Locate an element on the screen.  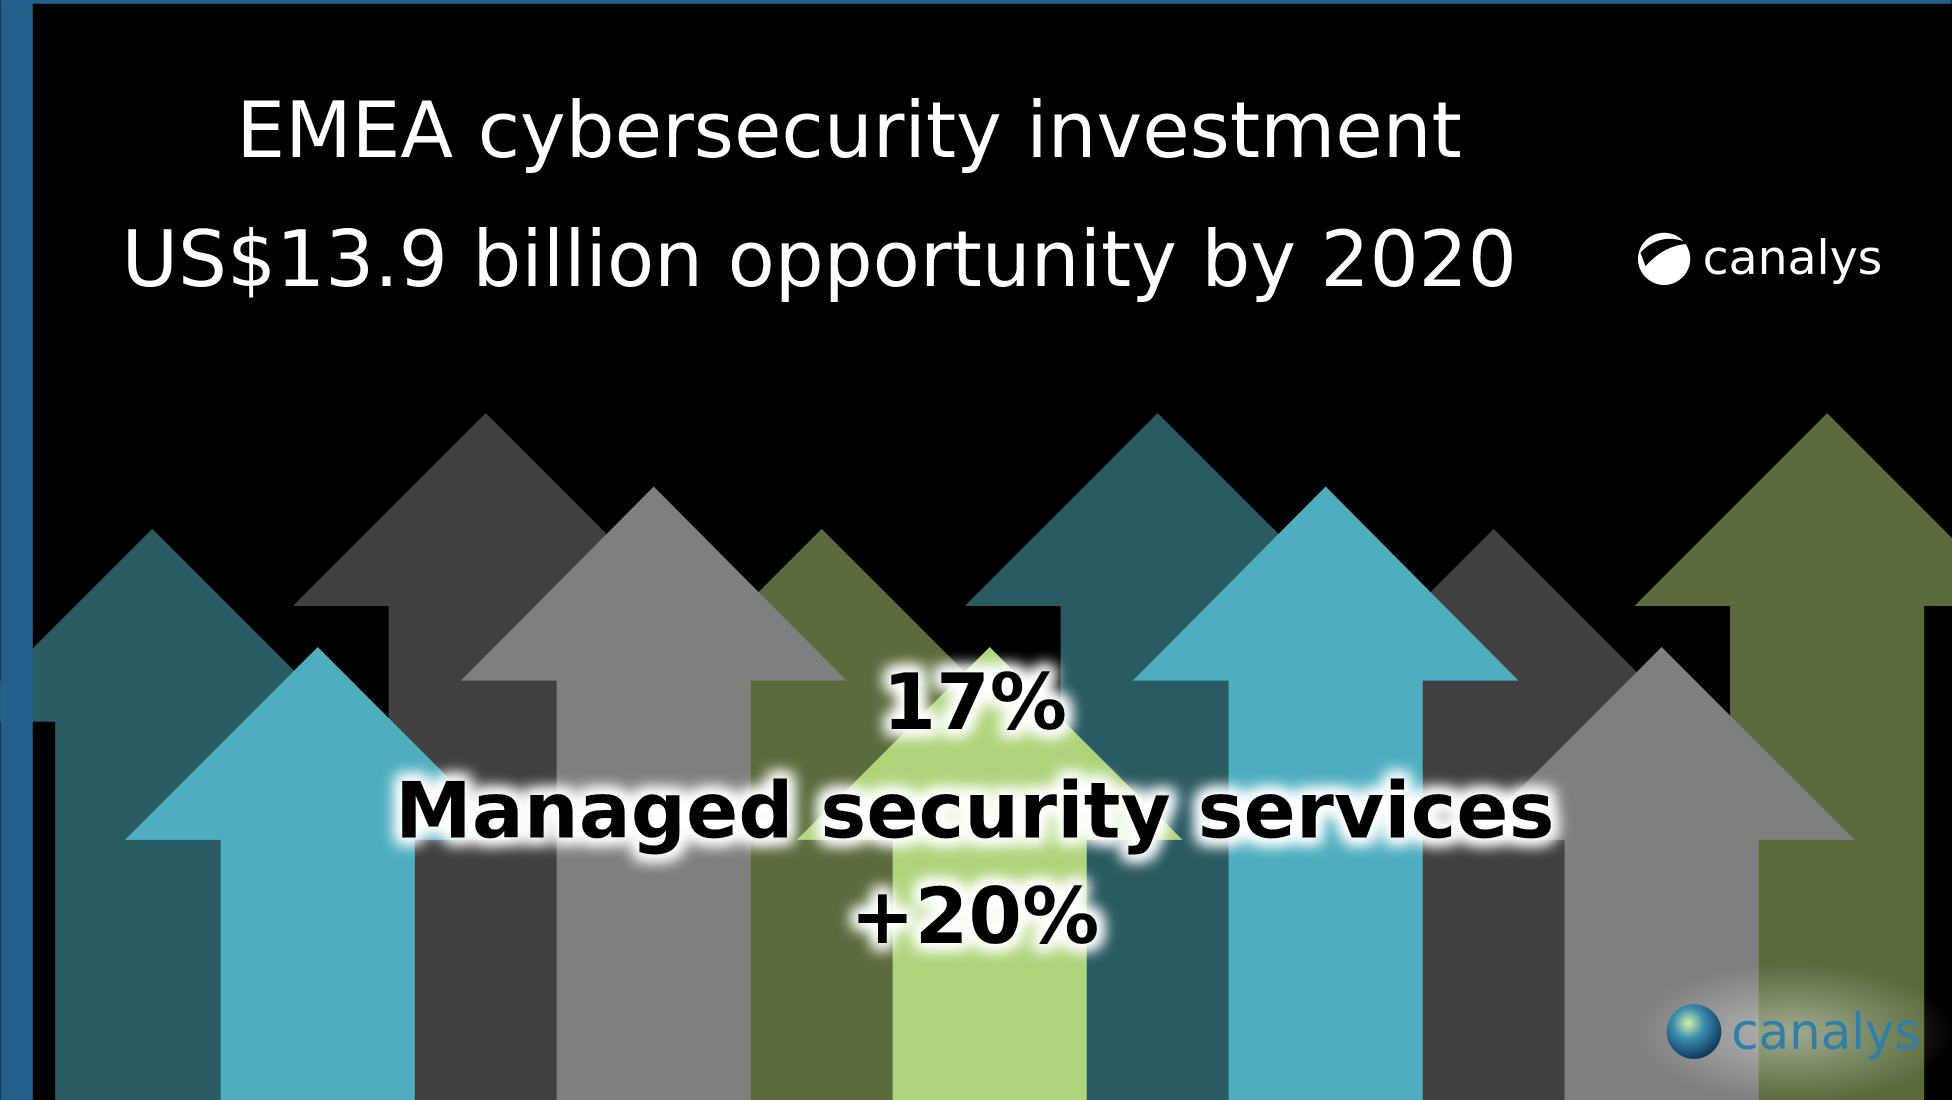
watermark-globe is located at coordinates (1694, 1031).